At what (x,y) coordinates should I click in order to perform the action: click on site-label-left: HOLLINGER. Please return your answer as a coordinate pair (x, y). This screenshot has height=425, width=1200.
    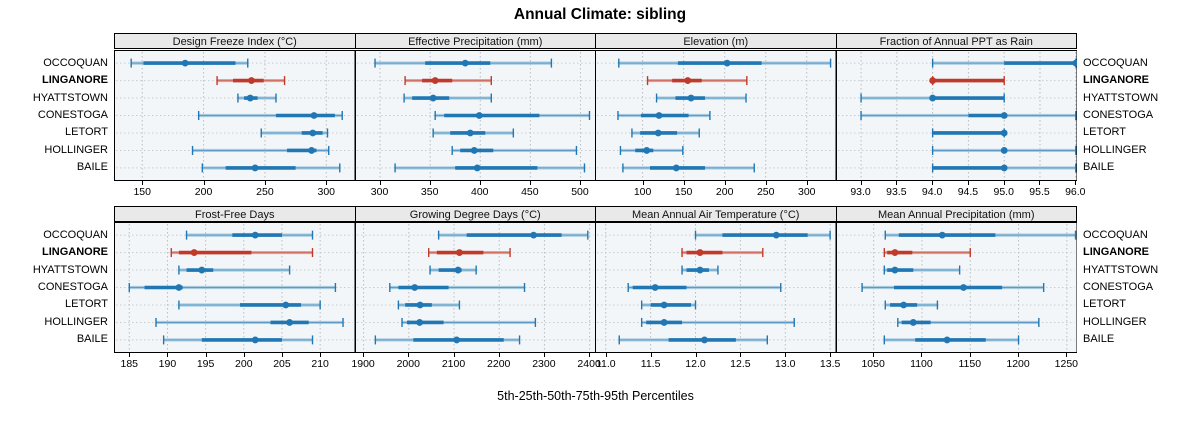
    Looking at the image, I should click on (76, 149).